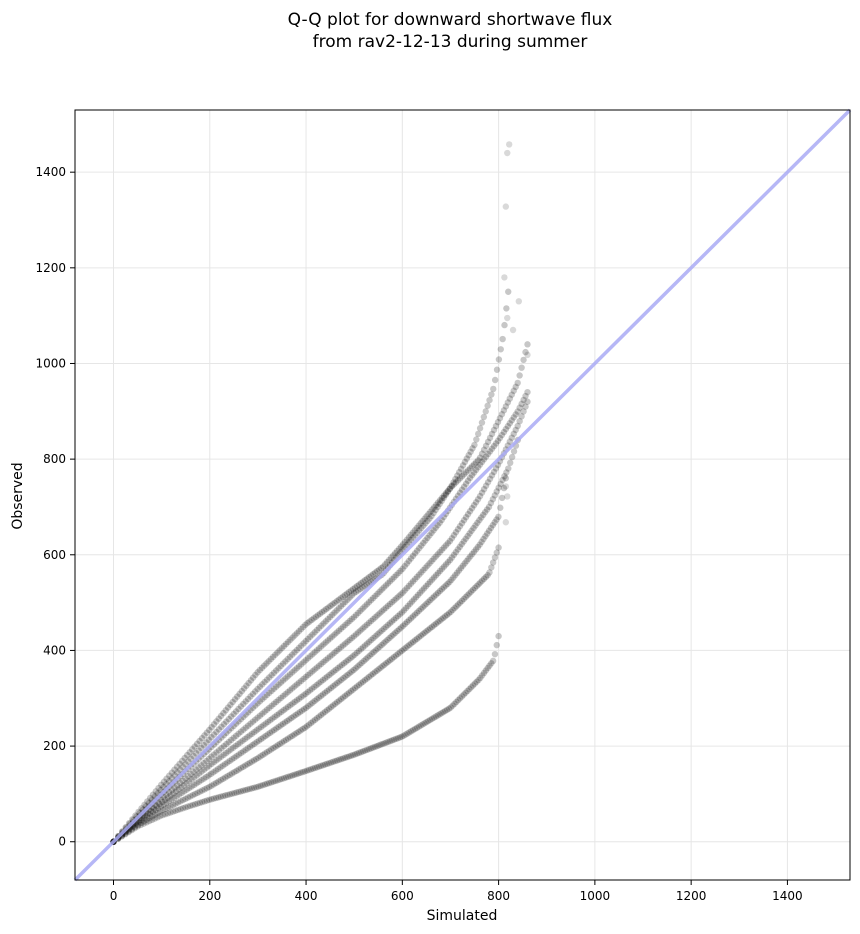 The height and width of the screenshot is (934, 860). What do you see at coordinates (450, 20) in the screenshot?
I see `chart-title-line-1: Q-Q plot for downward shortwave flux` at bounding box center [450, 20].